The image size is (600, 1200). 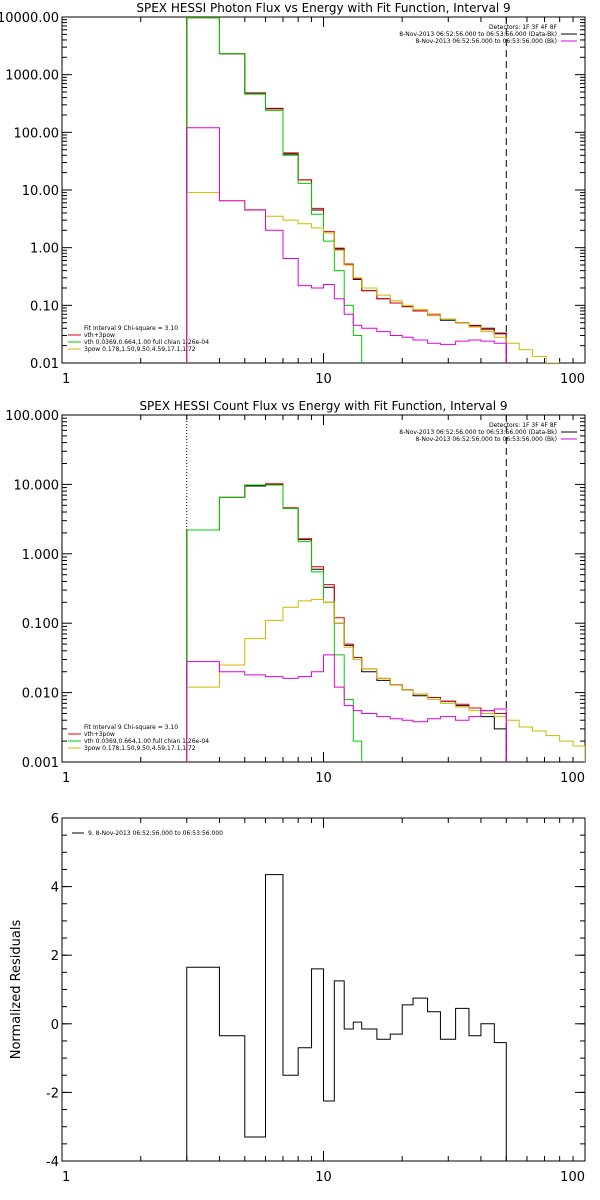 I want to click on y-tick-label: 0.010, so click(x=40, y=694).